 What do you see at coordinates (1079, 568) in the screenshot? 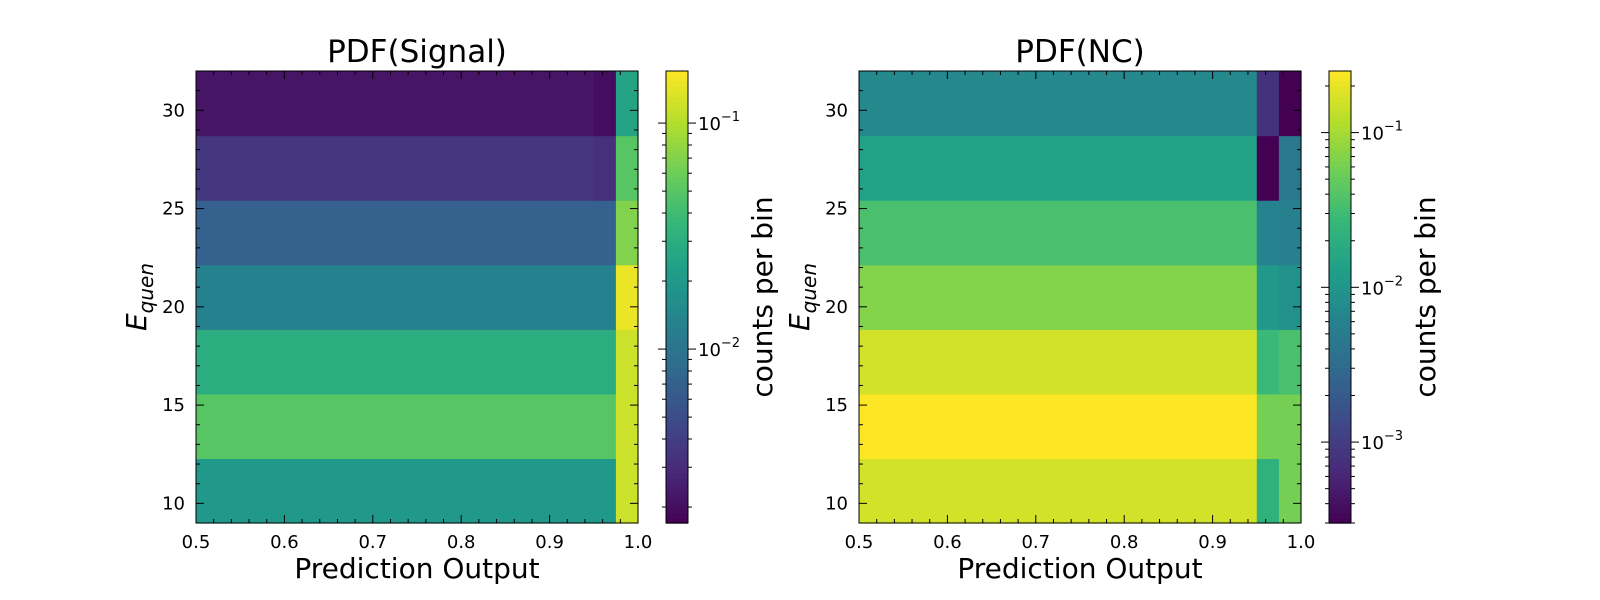
I see `panel2-x-axis-label: Prediction Output` at bounding box center [1079, 568].